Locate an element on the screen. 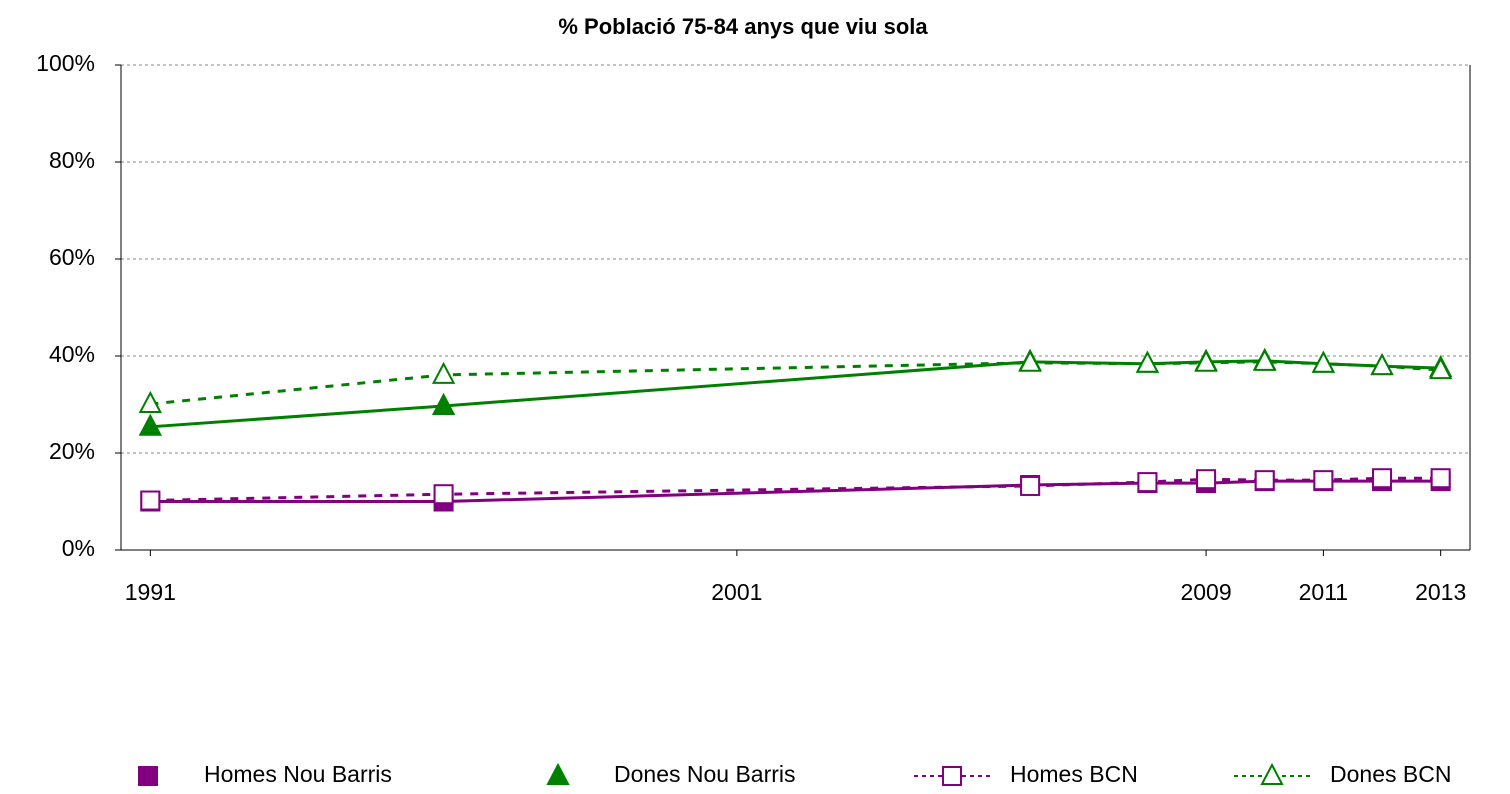  y-tick-label: 100% is located at coordinates (65, 63).